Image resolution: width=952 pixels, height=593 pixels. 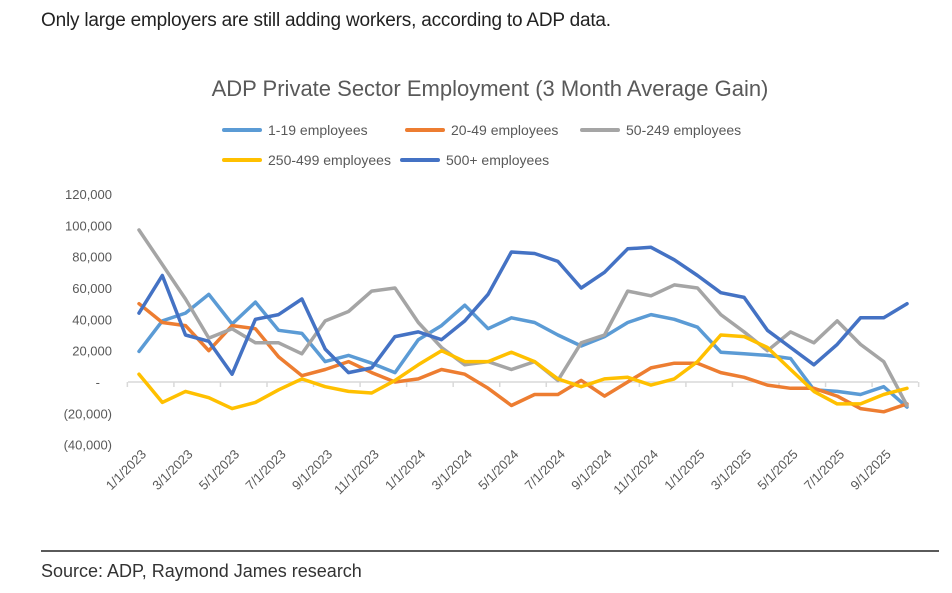 What do you see at coordinates (452, 470) in the screenshot?
I see `x-tick-label: 3/1/2024` at bounding box center [452, 470].